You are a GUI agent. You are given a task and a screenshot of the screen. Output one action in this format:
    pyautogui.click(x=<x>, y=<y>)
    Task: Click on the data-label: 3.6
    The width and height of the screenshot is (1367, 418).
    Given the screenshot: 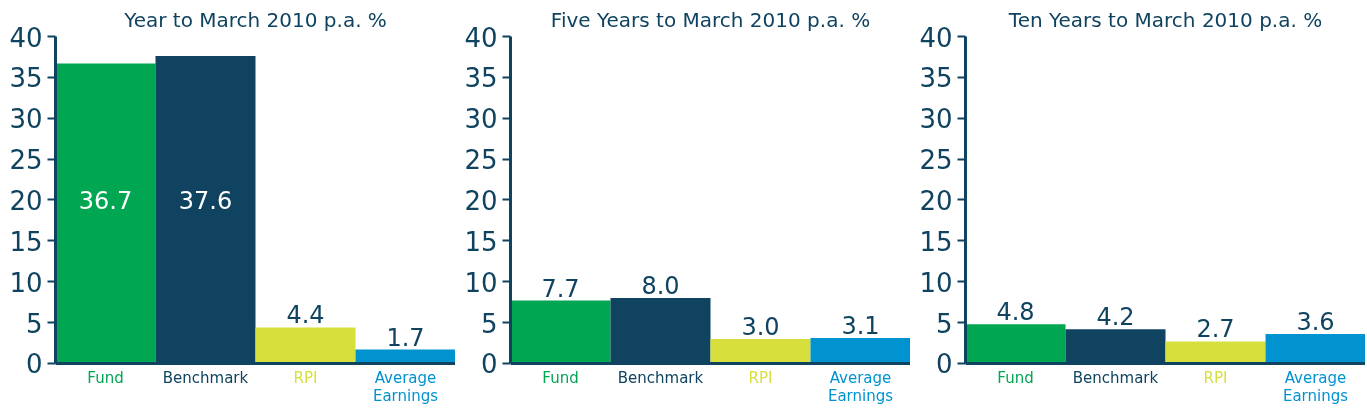 What is the action you would take?
    pyautogui.click(x=1315, y=322)
    